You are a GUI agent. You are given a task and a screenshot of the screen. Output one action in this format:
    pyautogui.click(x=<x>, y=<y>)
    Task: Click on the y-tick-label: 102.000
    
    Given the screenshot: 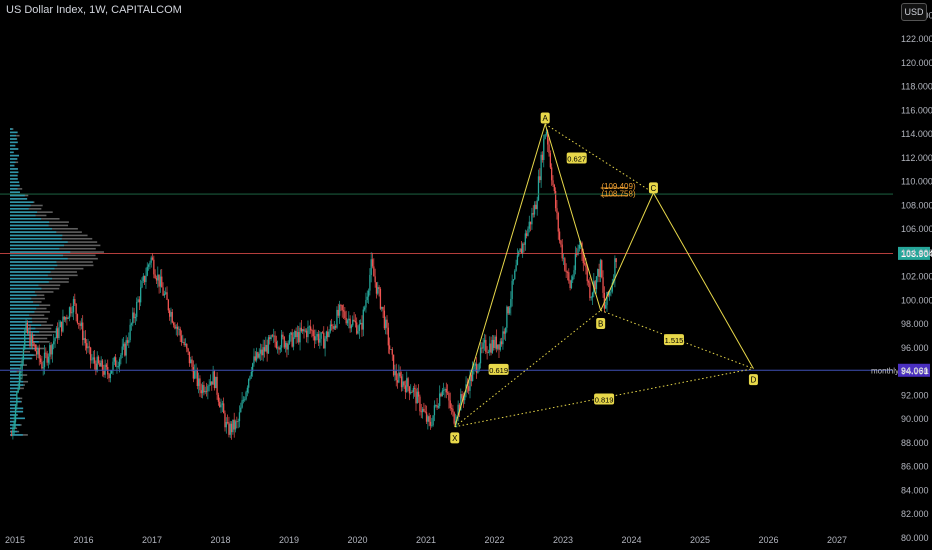 What is the action you would take?
    pyautogui.click(x=916, y=277)
    